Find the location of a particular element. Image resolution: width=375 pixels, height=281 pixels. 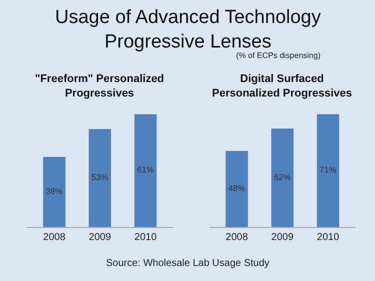

data-label: 53% is located at coordinates (100, 177).